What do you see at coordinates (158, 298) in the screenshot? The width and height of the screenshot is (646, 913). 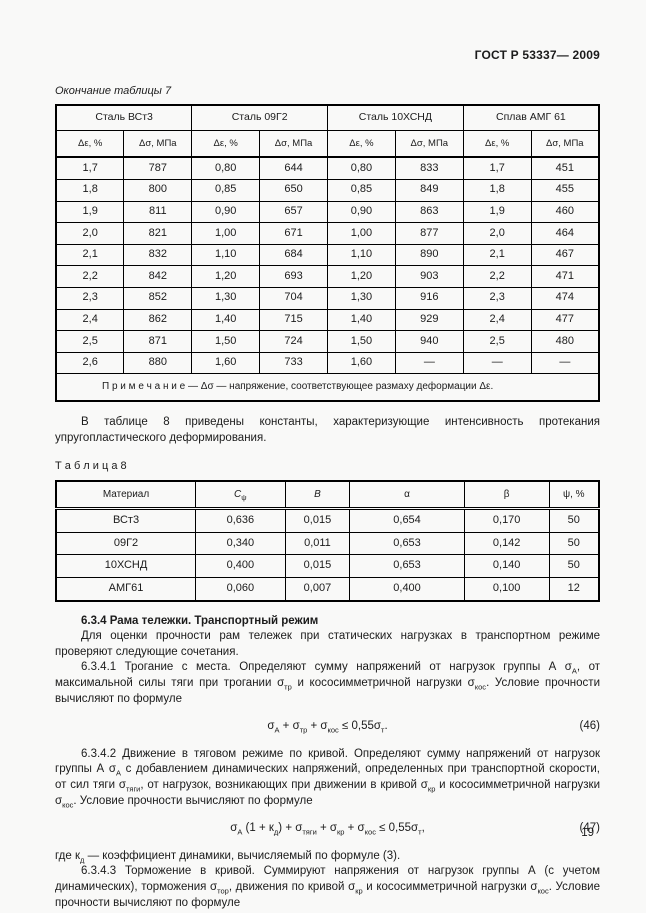 I see `table-cell: 852` at bounding box center [158, 298].